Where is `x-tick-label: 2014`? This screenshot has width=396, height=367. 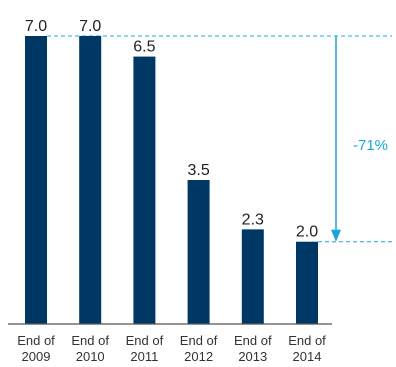
x-tick-label: 2014 is located at coordinates (307, 356).